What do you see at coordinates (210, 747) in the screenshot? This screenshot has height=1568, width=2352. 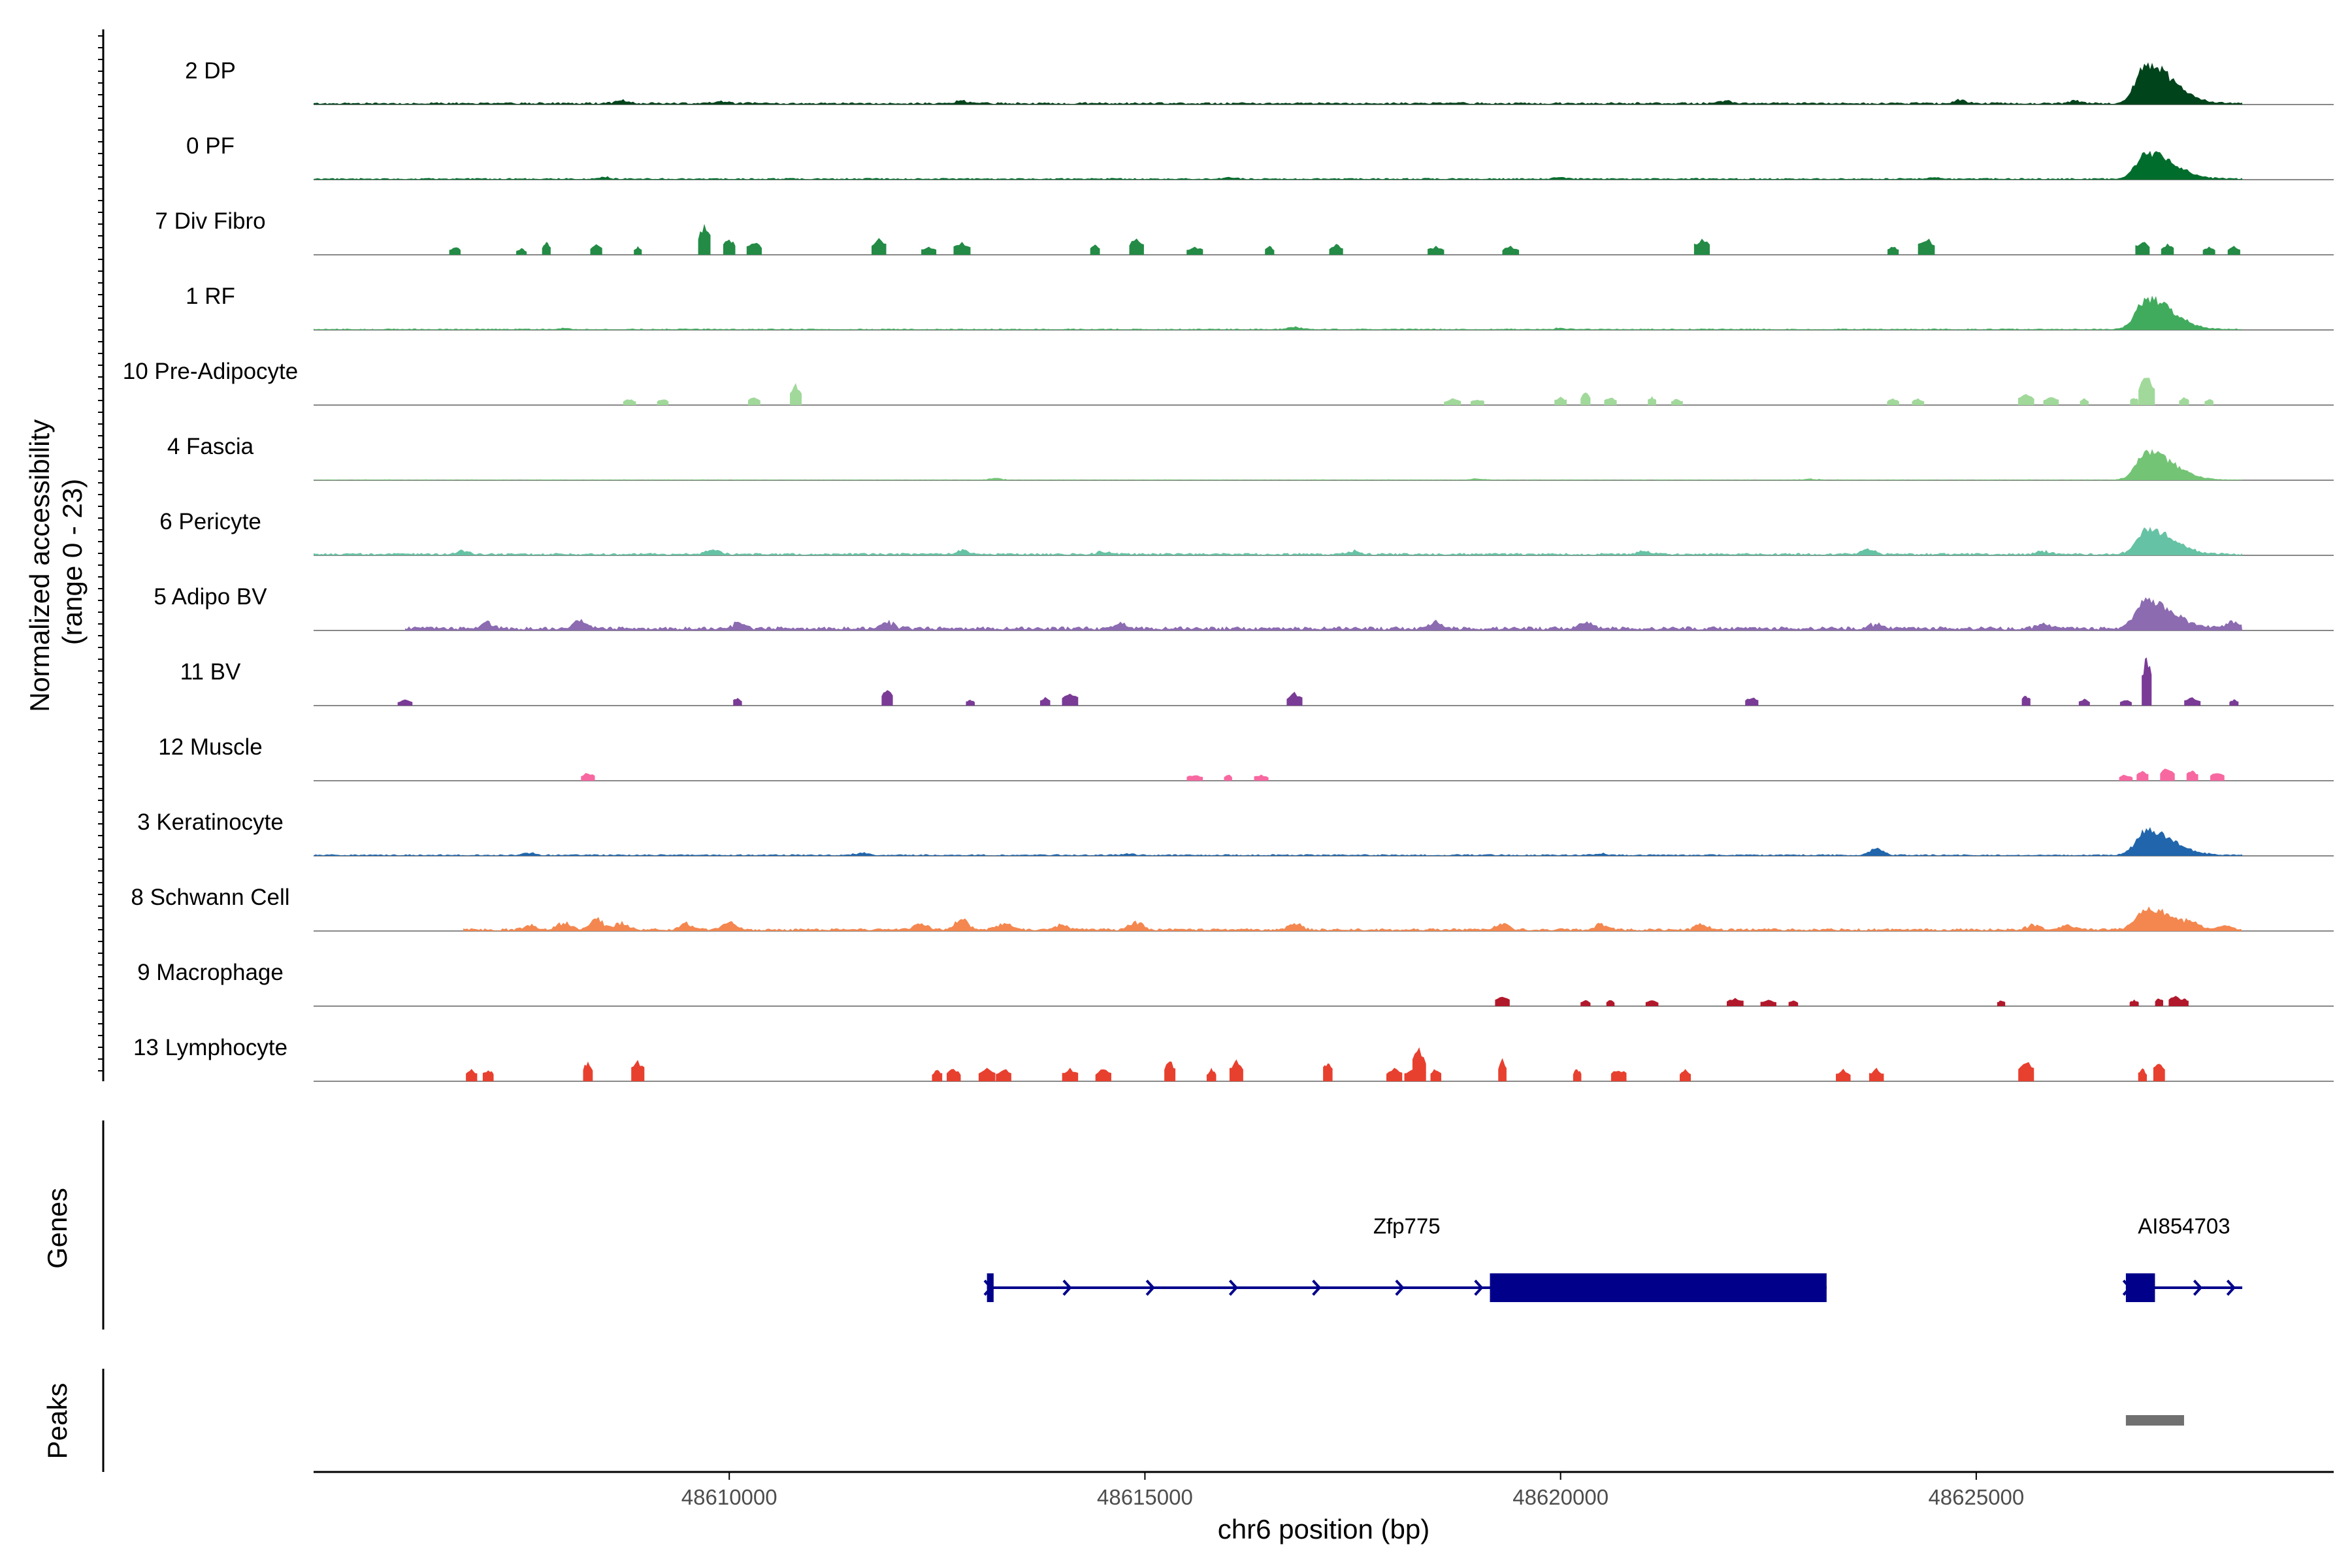 I see `track-label: 12 Muscle` at bounding box center [210, 747].